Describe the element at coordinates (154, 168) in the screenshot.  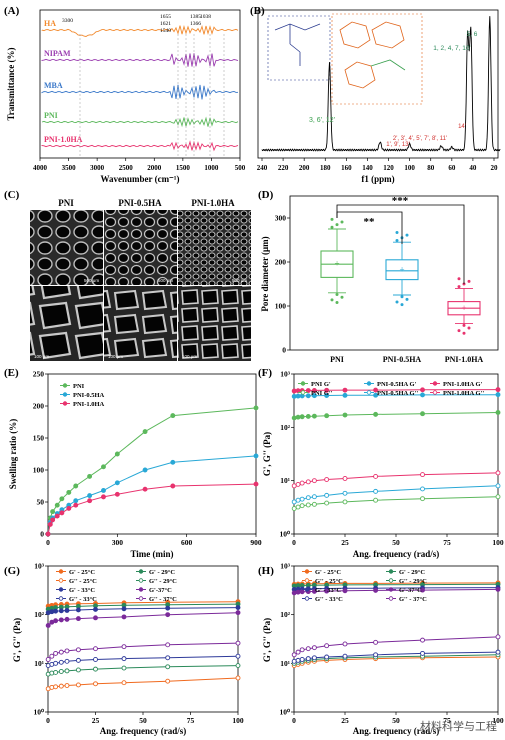
I see `x-tick-label: 2000` at that location.